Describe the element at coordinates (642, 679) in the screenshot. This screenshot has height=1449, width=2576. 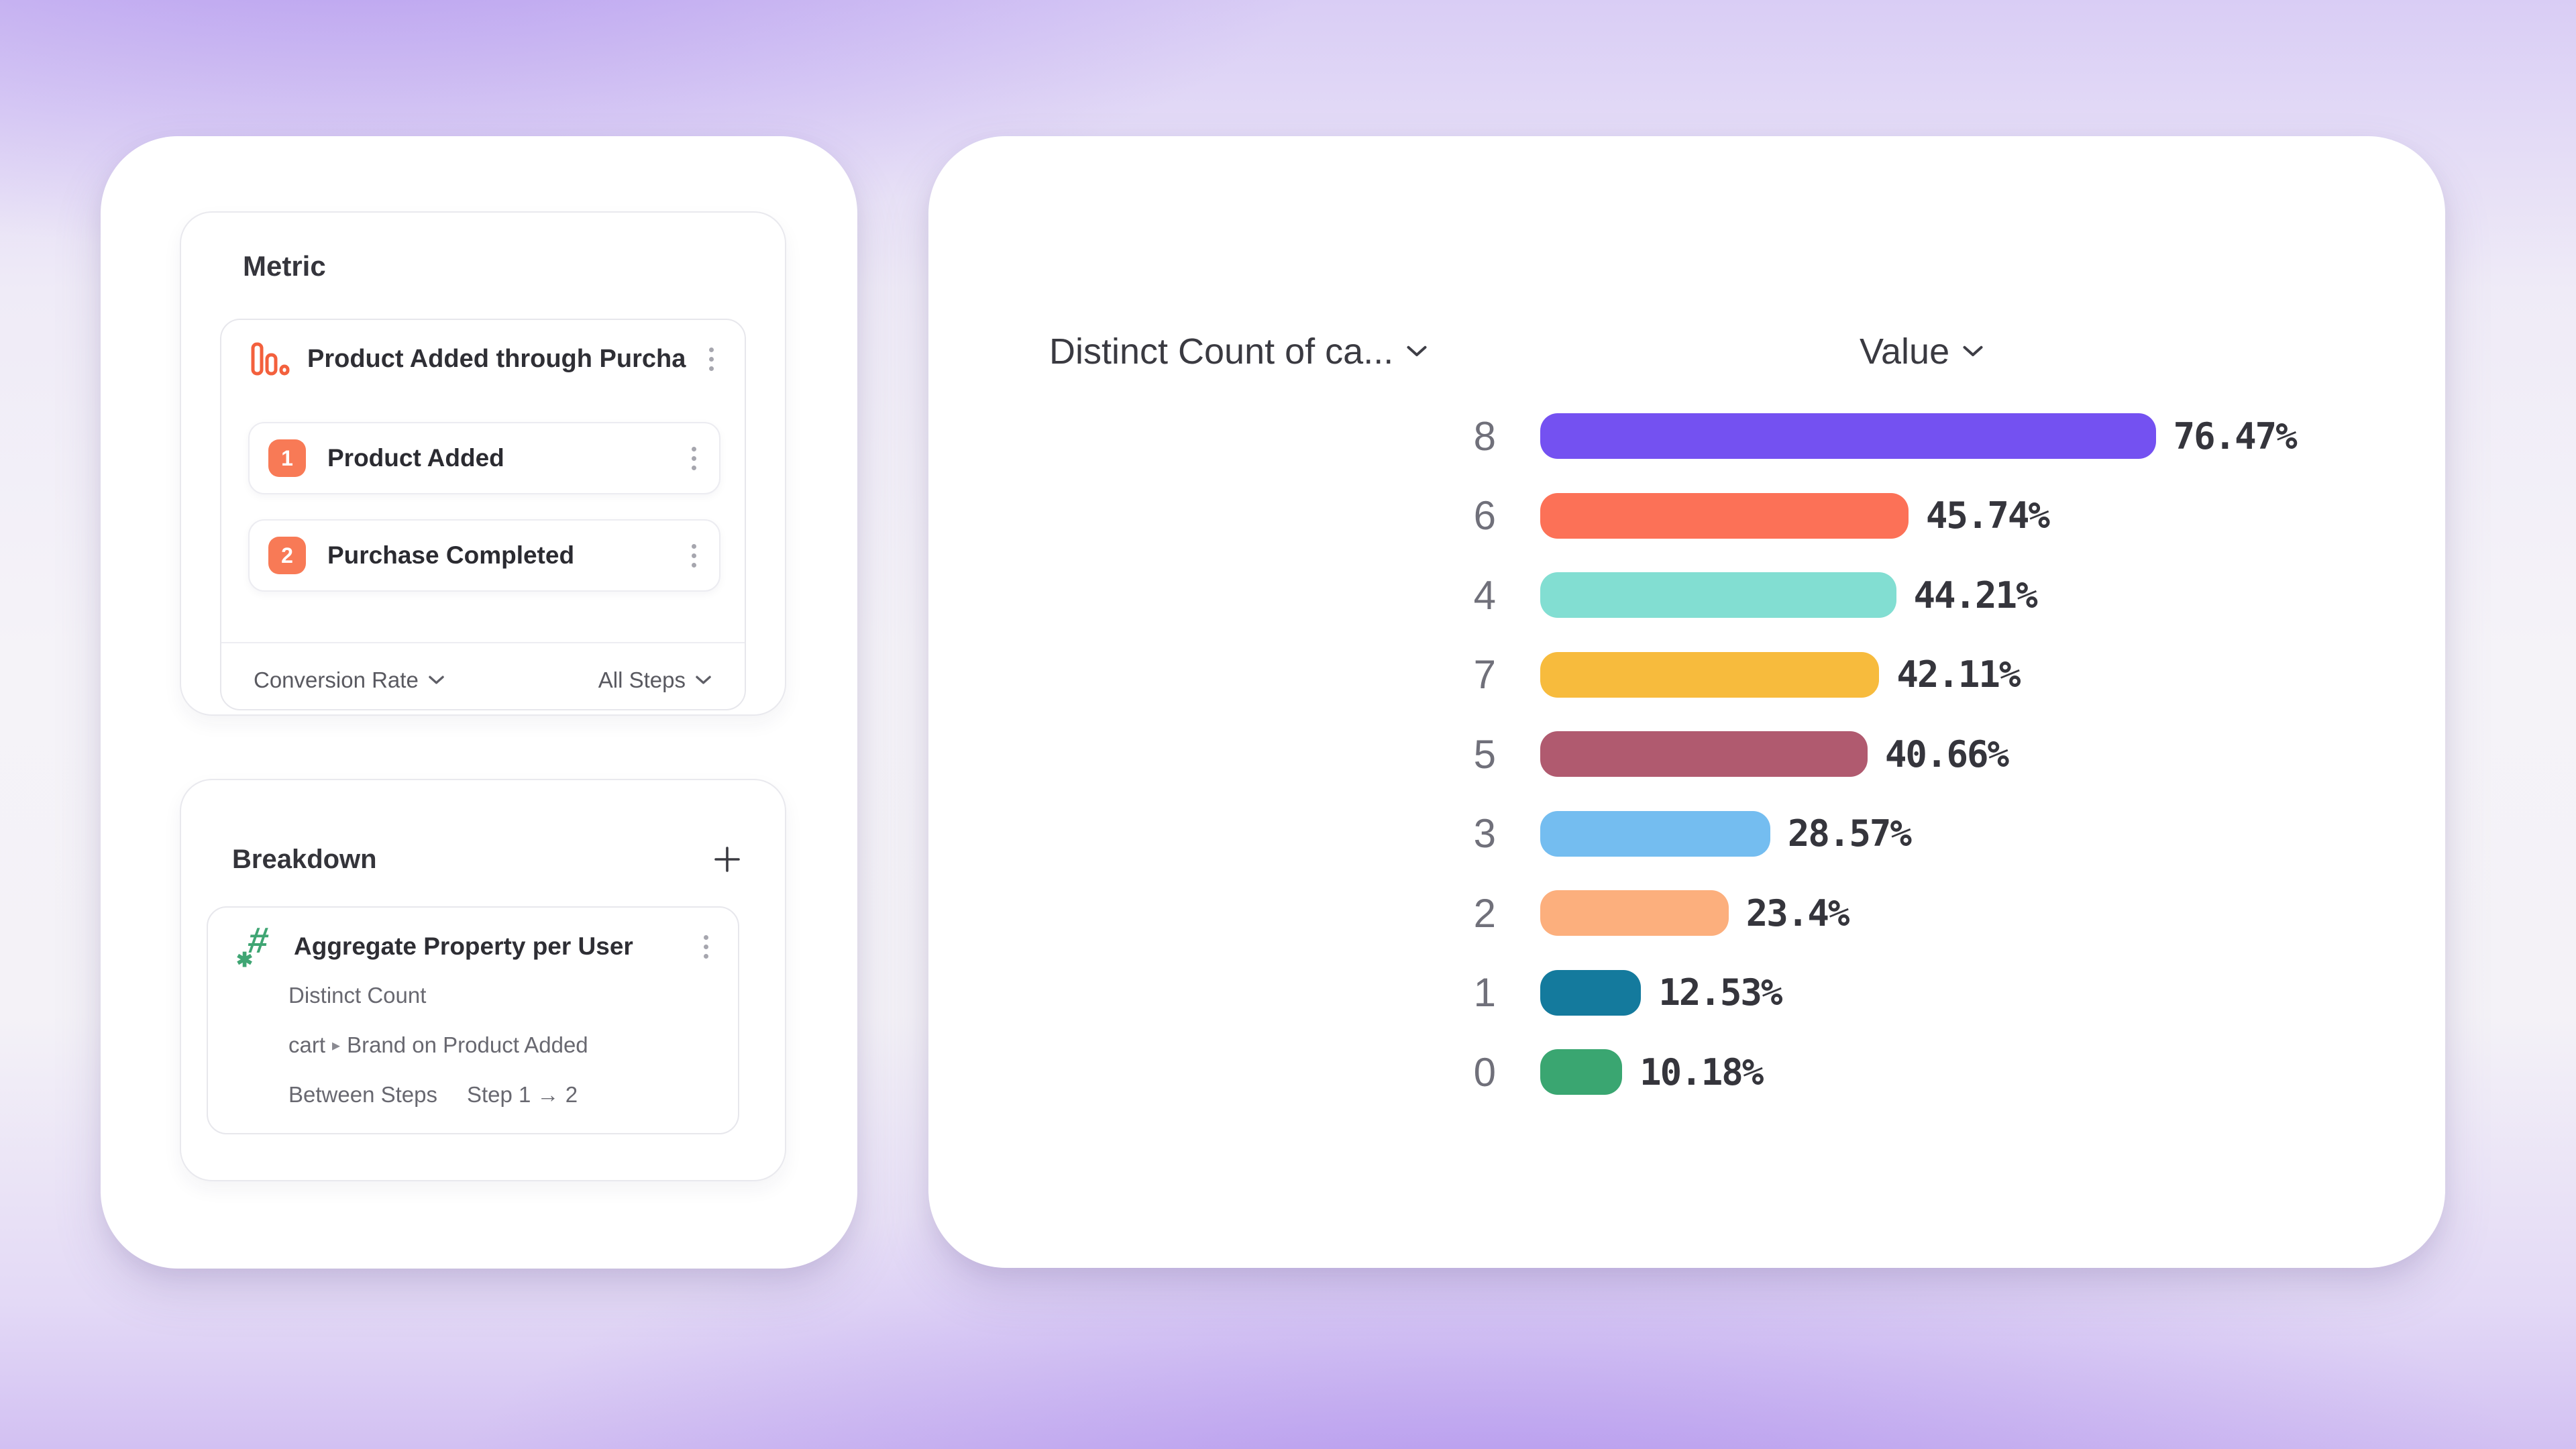
I see `all-steps-label: All Steps` at that location.